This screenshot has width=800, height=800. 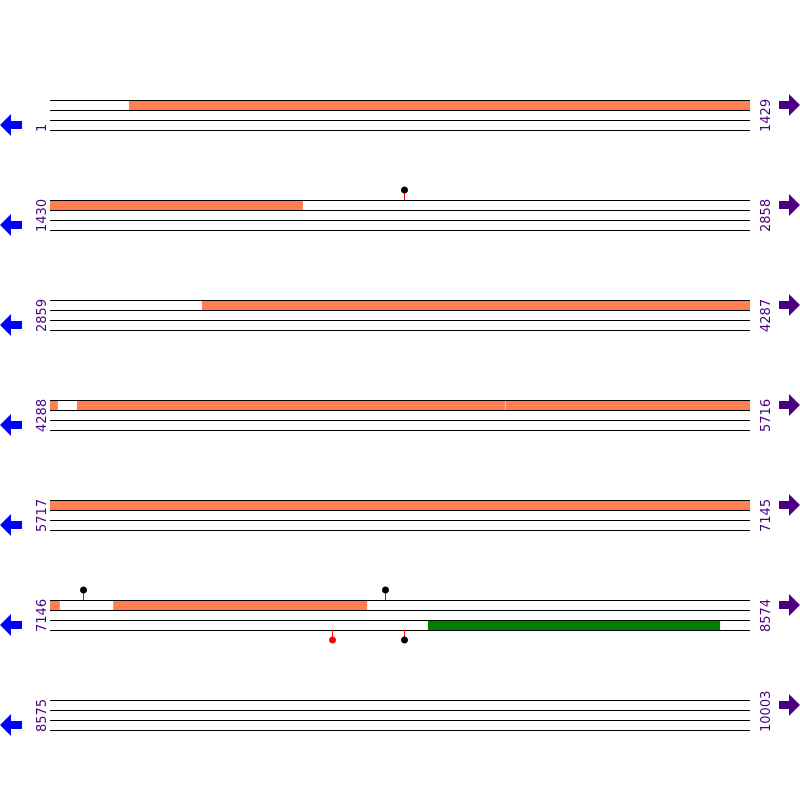 I want to click on sequence-row: 2859 4287, so click(x=400, y=315).